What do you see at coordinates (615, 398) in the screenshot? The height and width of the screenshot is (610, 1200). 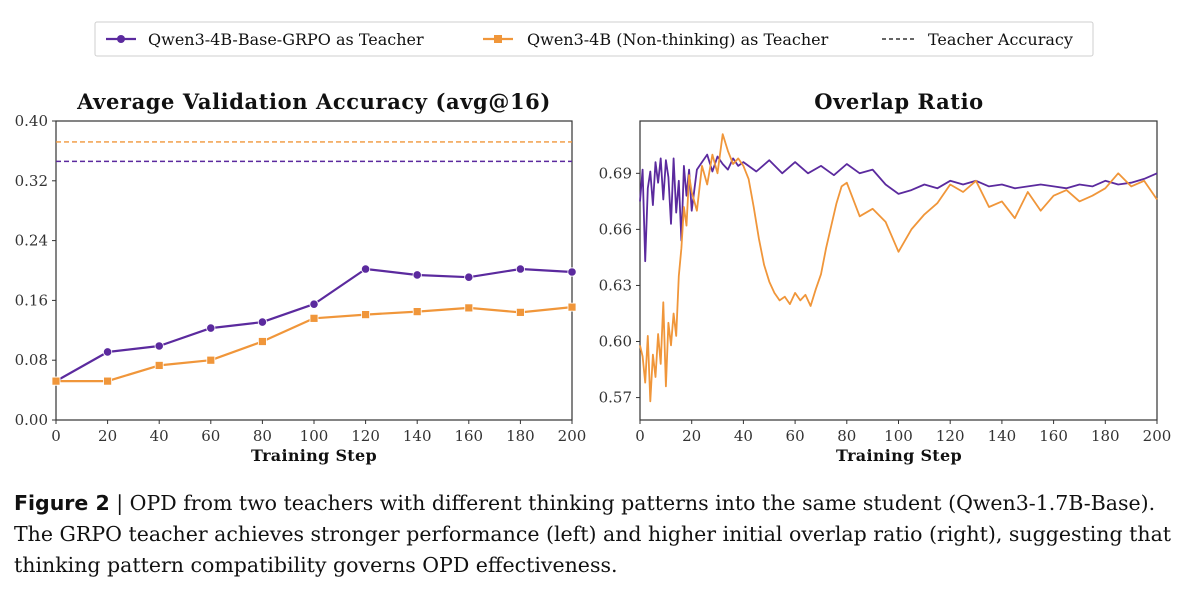 I see `y-tick-label: 0.57` at bounding box center [615, 398].